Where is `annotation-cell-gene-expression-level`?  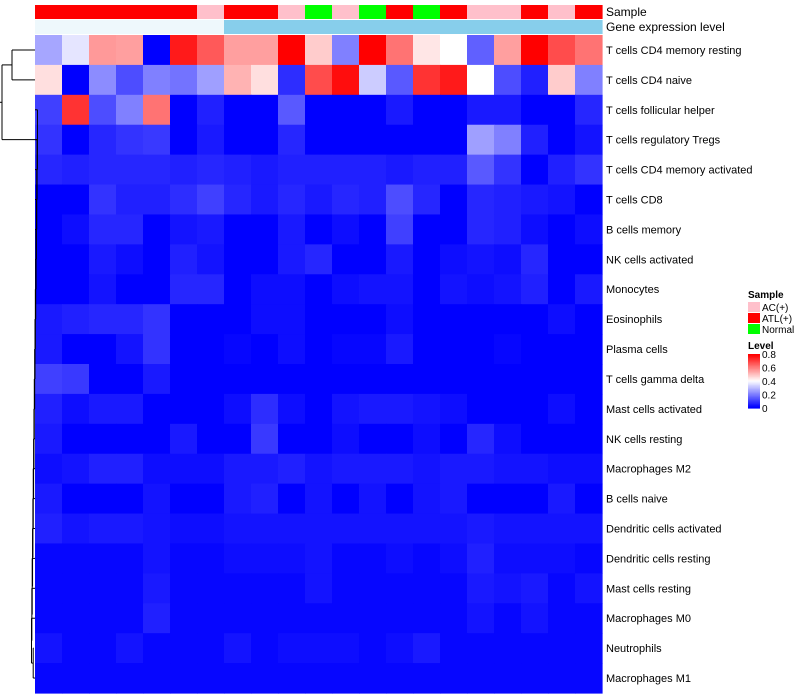 annotation-cell-gene-expression-level is located at coordinates (589, 27).